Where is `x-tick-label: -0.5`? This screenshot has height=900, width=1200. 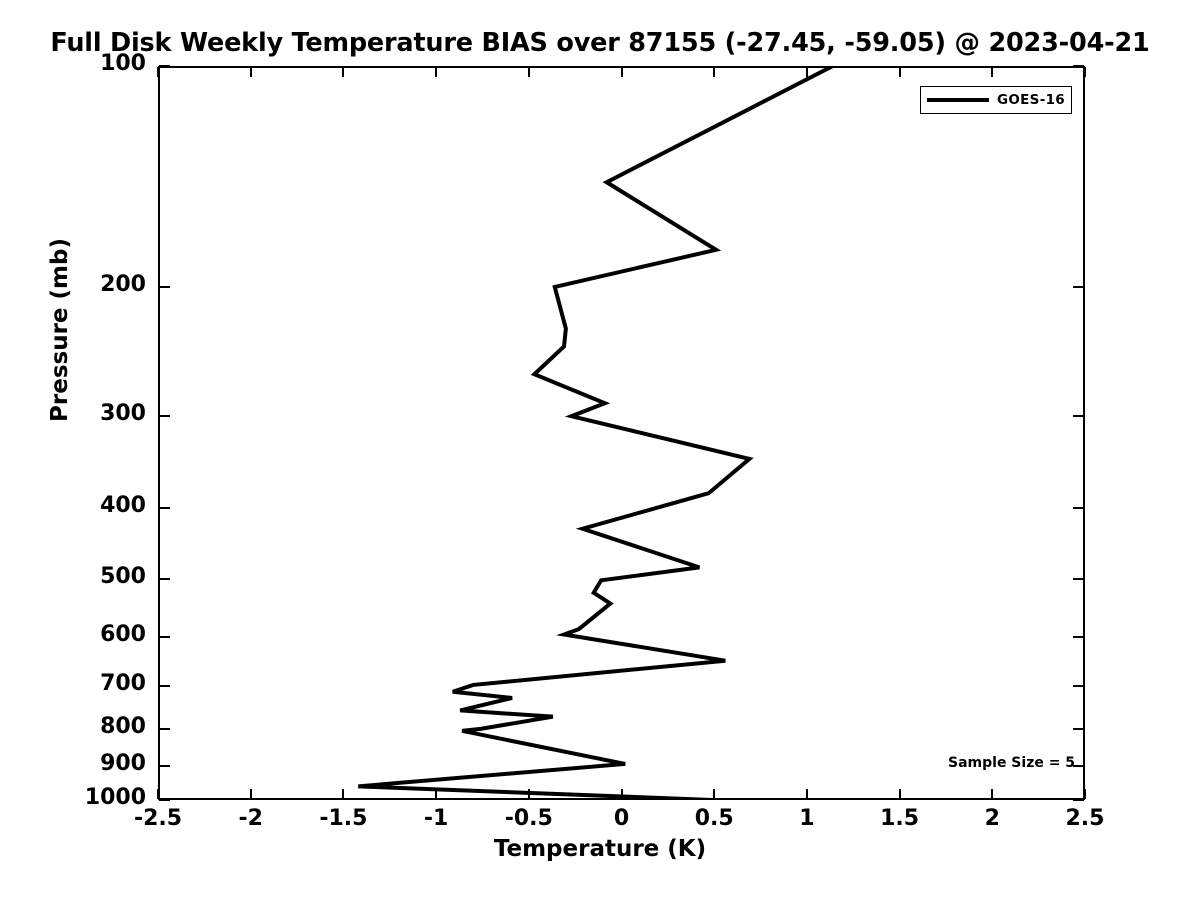 x-tick-label: -0.5 is located at coordinates (528, 818).